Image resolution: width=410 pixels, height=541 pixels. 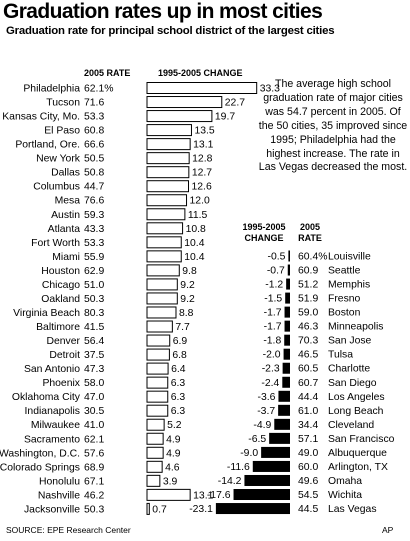 I want to click on city-label-washington-d-c: Washington, D.C., so click(x=40, y=453).